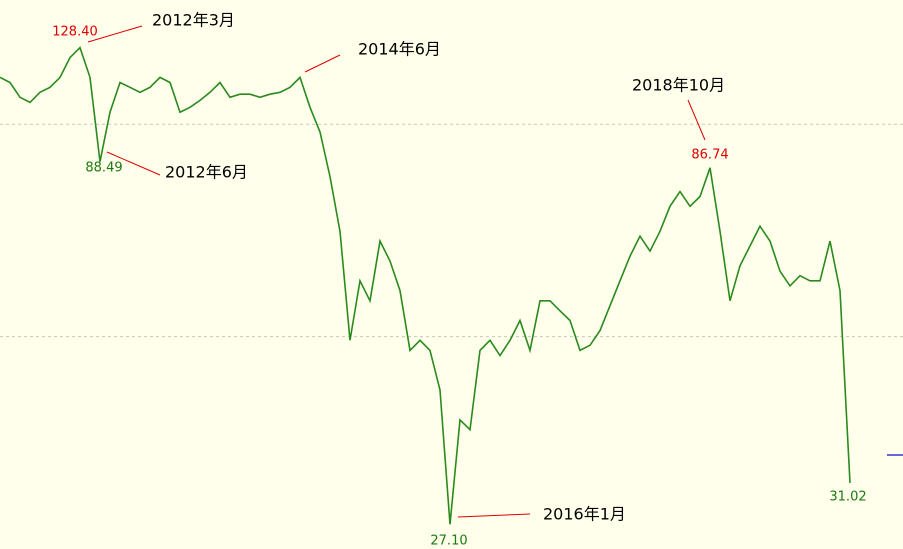 Image resolution: width=903 pixels, height=549 pixels. Describe the element at coordinates (584, 514) in the screenshot. I see `date-label: 2016年1月` at that location.